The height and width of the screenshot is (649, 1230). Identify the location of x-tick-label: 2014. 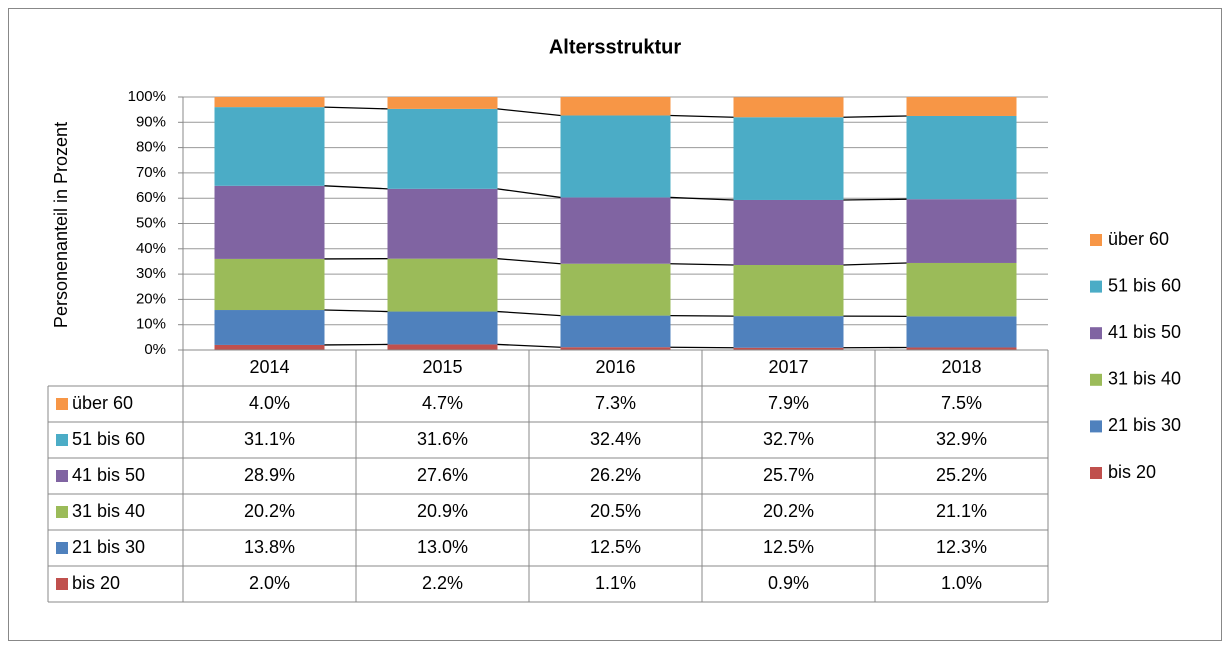
(269, 367).